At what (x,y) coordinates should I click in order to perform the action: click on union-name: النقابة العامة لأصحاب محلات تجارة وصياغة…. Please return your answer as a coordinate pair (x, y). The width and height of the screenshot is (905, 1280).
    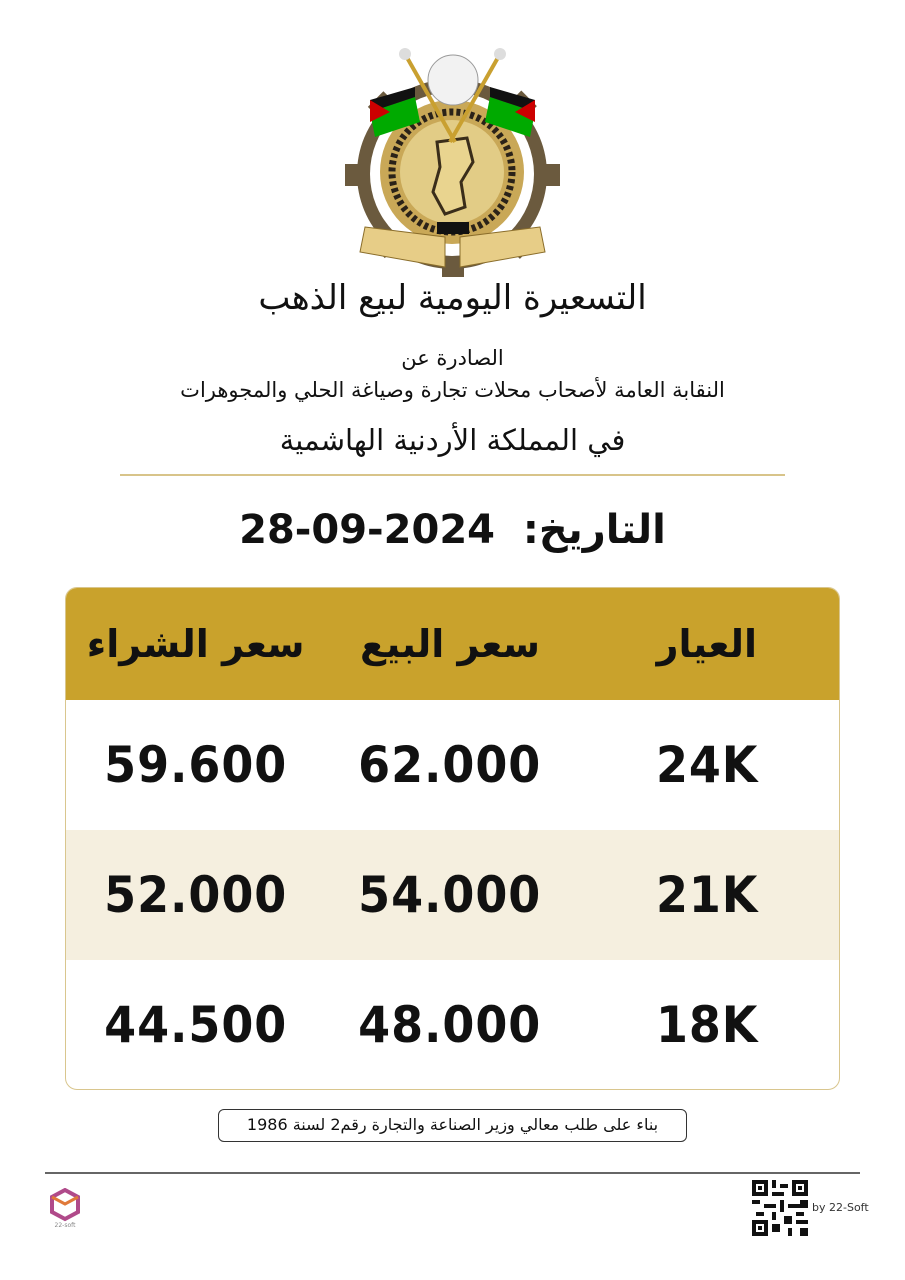
    Looking at the image, I should click on (452, 390).